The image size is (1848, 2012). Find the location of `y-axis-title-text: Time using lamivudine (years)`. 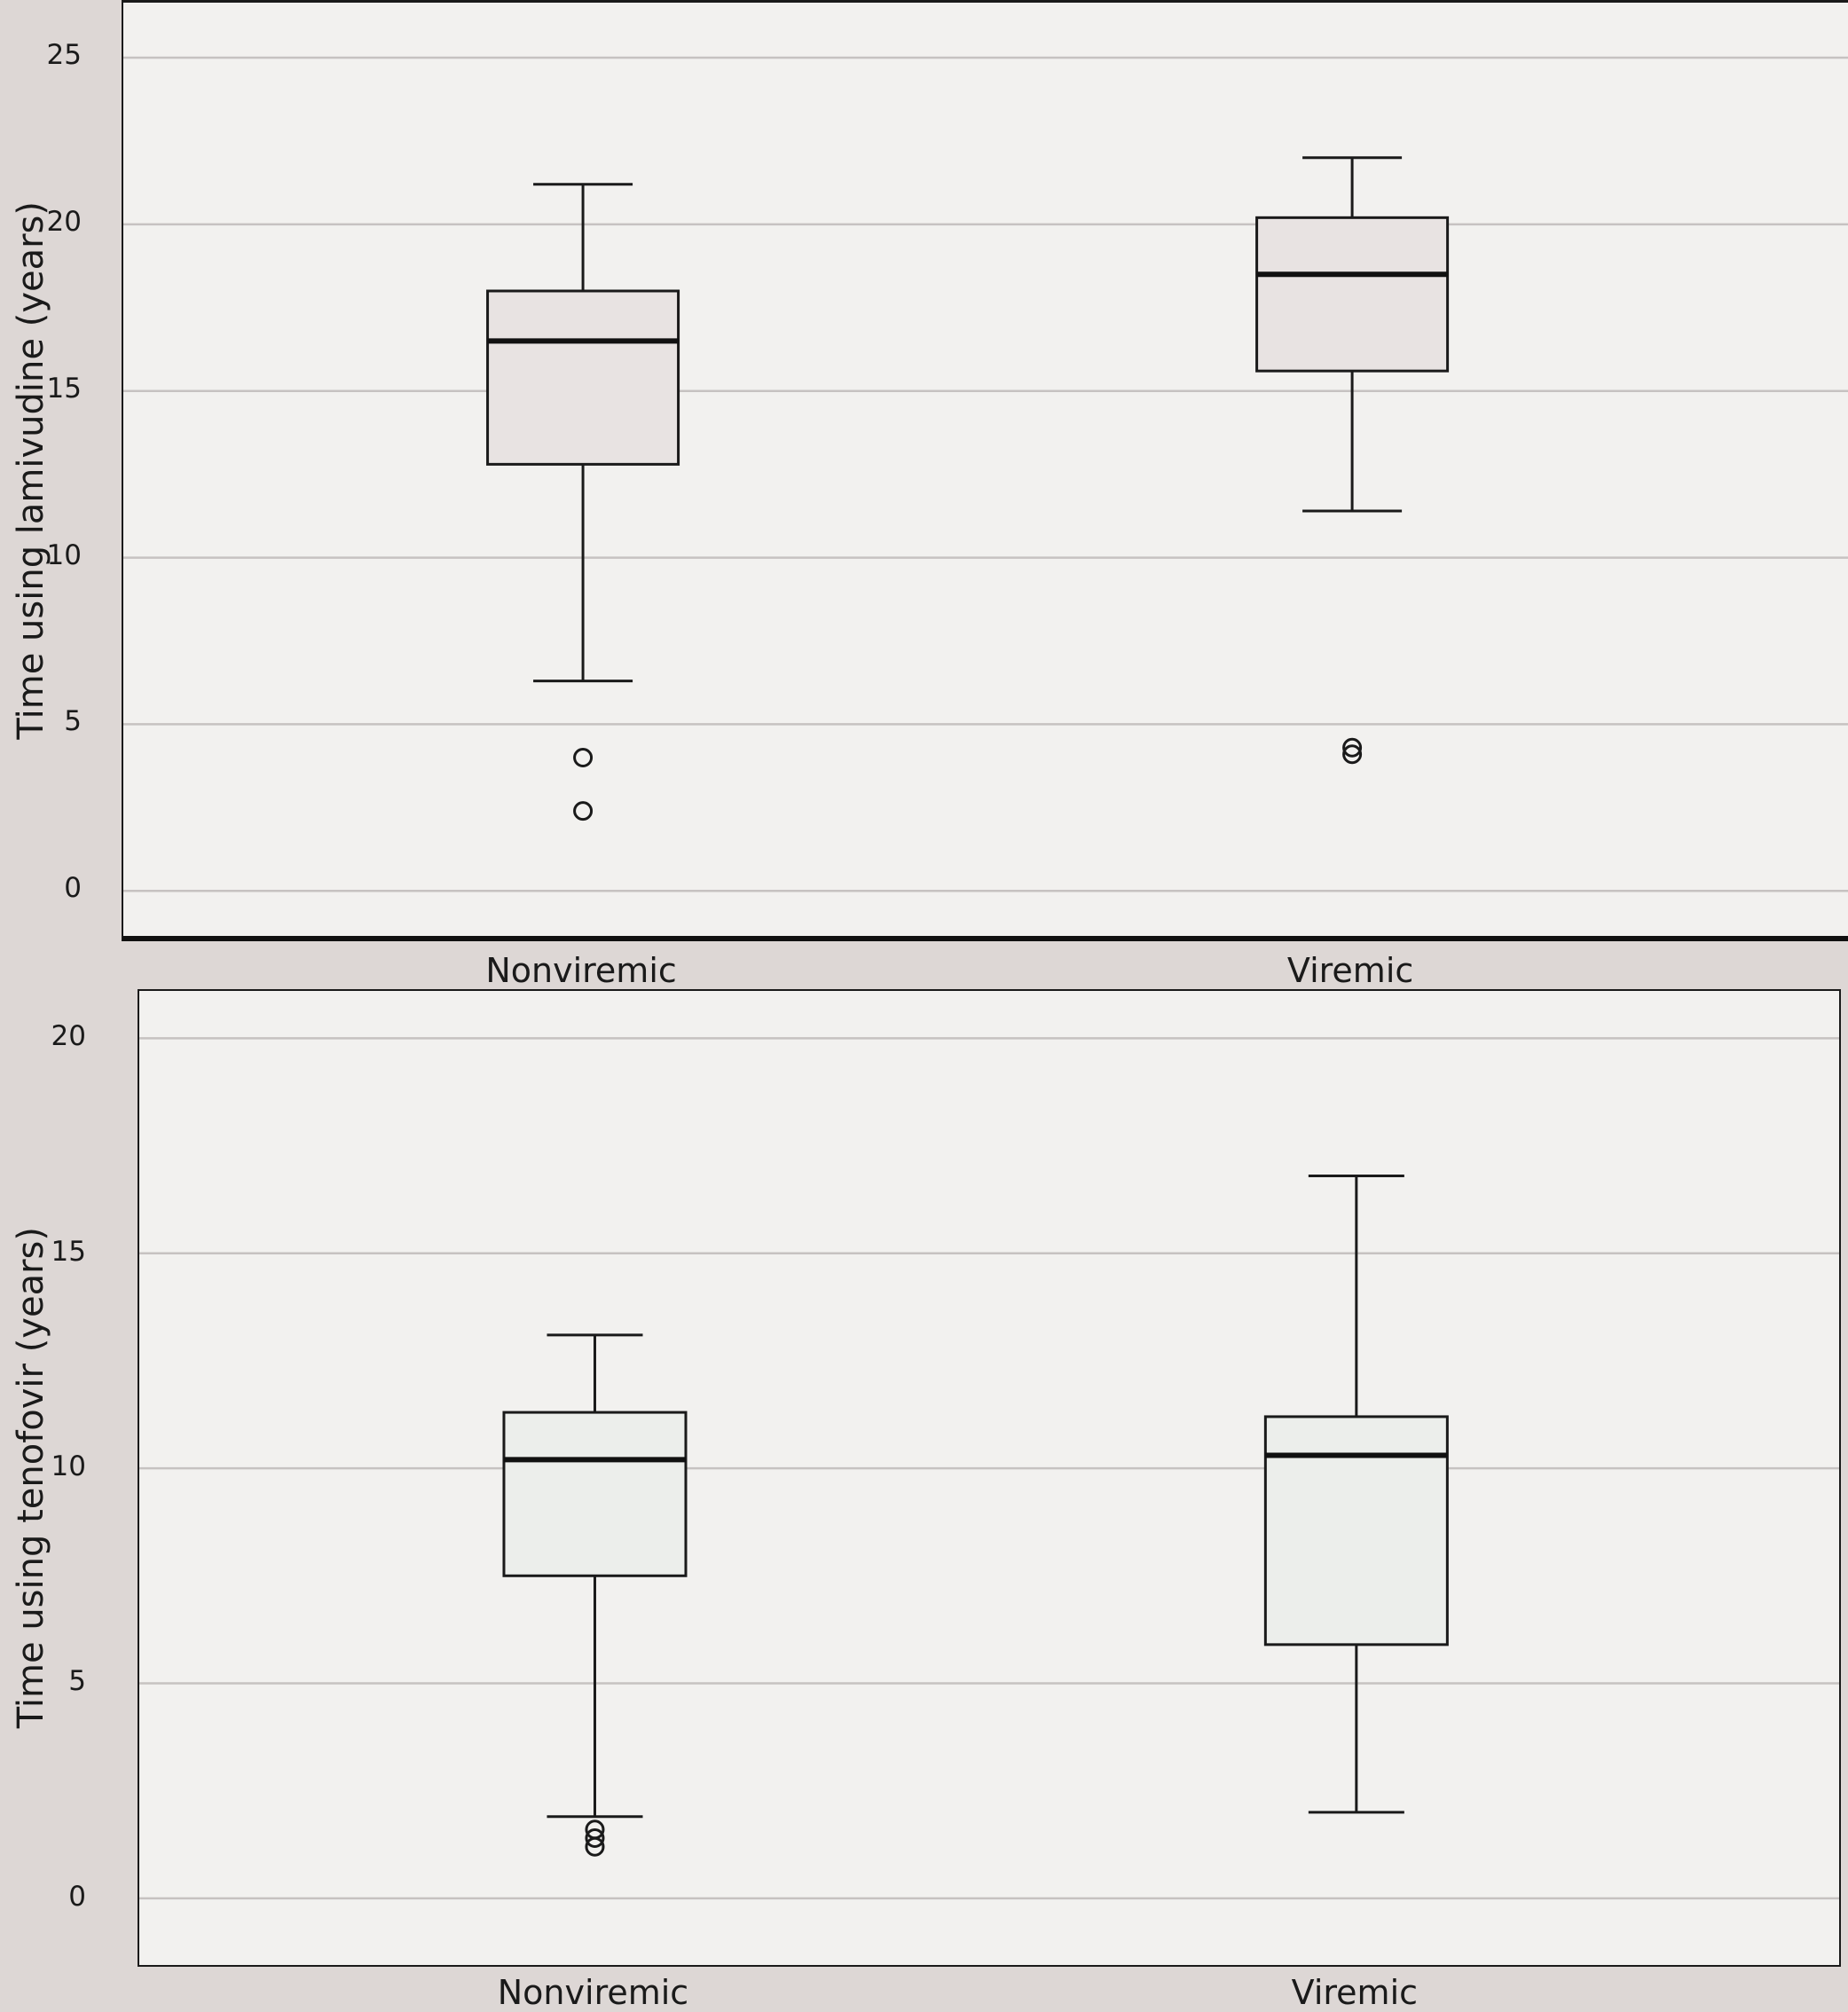

y-axis-title-text: Time using lamivudine (years) is located at coordinates (31, 471).